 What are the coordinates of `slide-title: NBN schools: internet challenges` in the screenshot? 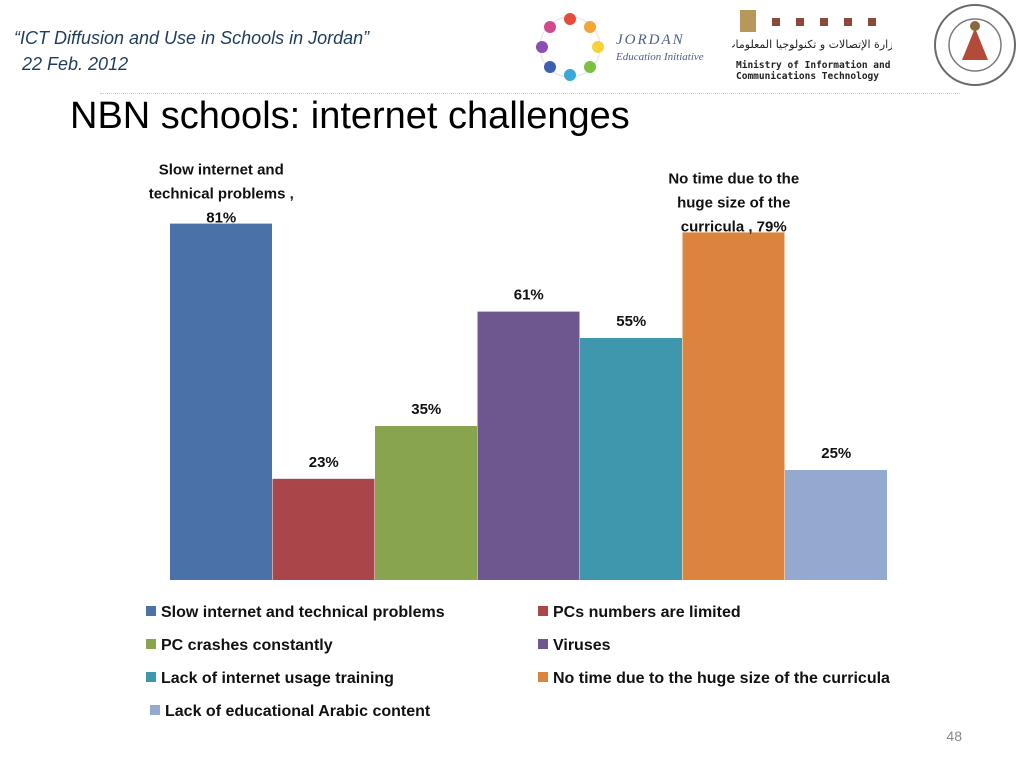 It's located at (350, 116).